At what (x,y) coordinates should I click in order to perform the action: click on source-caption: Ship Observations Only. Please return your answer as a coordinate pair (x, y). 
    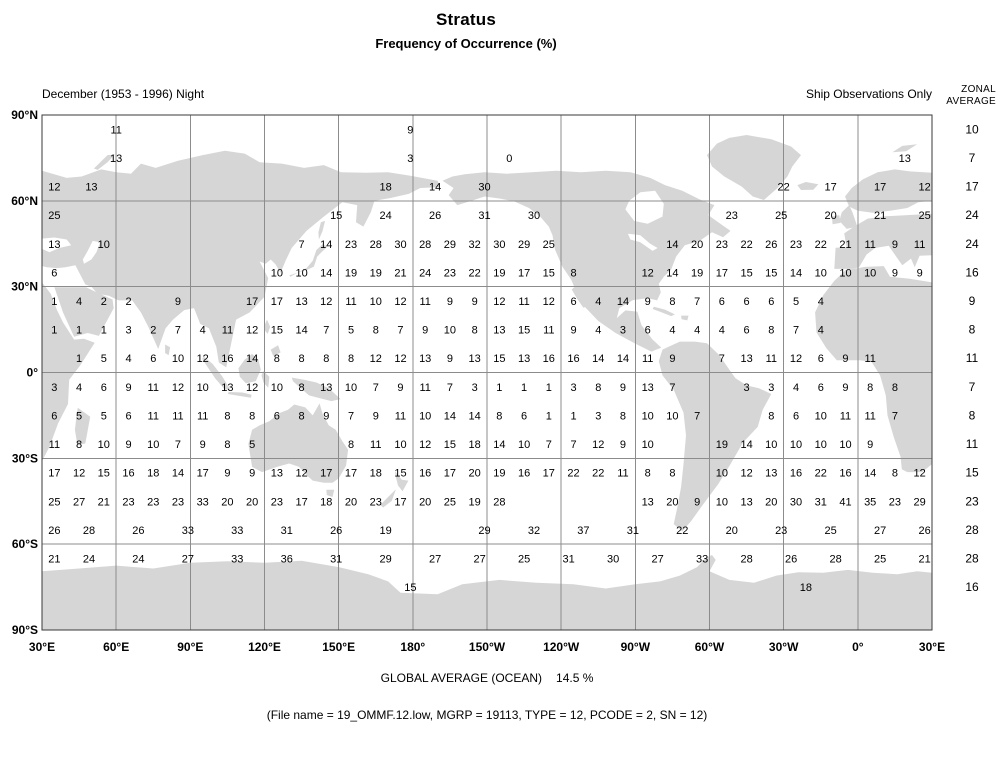
    Looking at the image, I should click on (868, 94).